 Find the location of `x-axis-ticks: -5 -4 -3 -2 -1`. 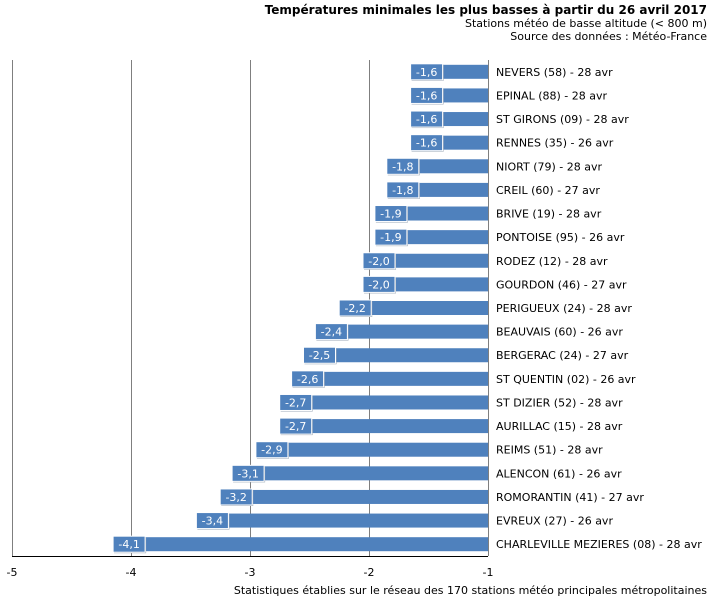

x-axis-ticks: -5 -4 -3 -2 -1 is located at coordinates (250, 567).